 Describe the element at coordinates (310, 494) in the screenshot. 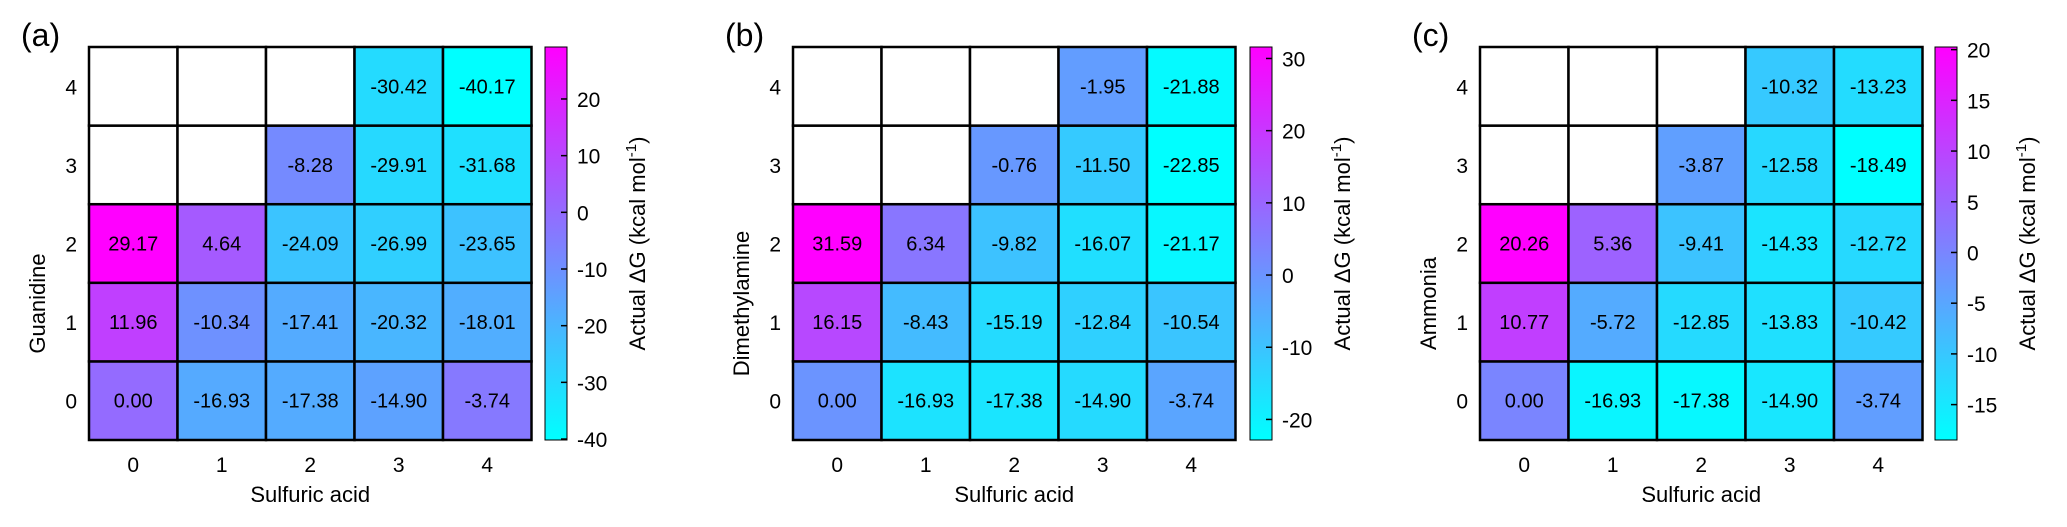

I see `x-axis-label: Sulfuric acid` at that location.